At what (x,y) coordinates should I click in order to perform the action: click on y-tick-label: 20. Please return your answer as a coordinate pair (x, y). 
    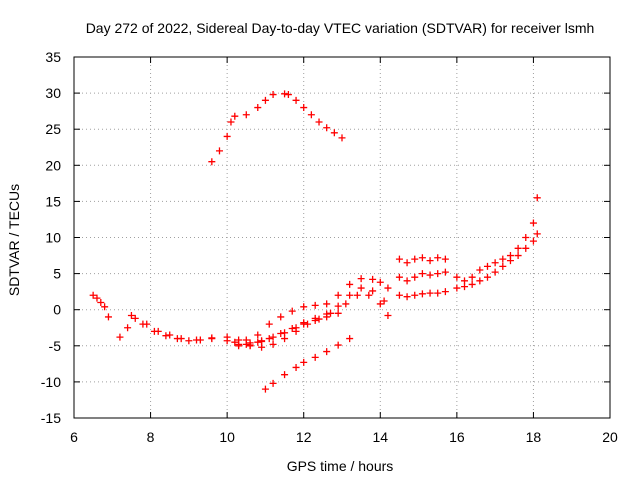
    Looking at the image, I should click on (53, 165).